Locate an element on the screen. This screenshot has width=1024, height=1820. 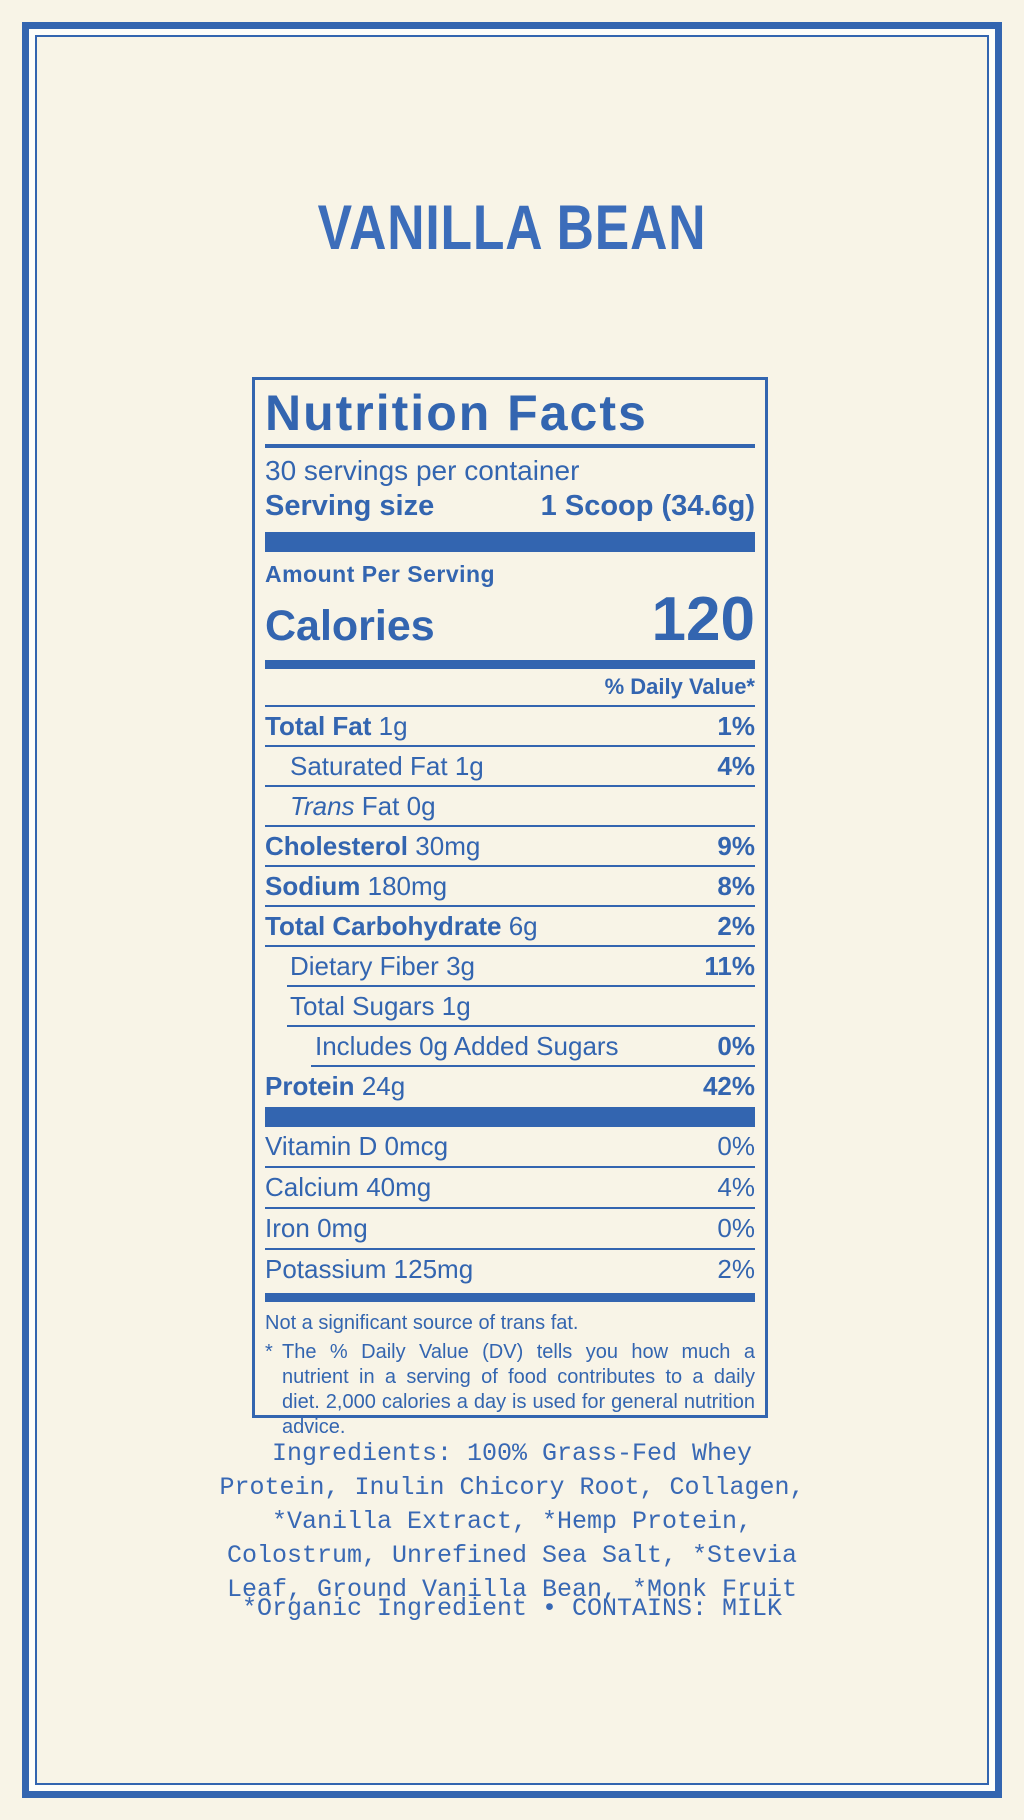
nutrient-name: Vitamin D is located at coordinates (321, 1146).